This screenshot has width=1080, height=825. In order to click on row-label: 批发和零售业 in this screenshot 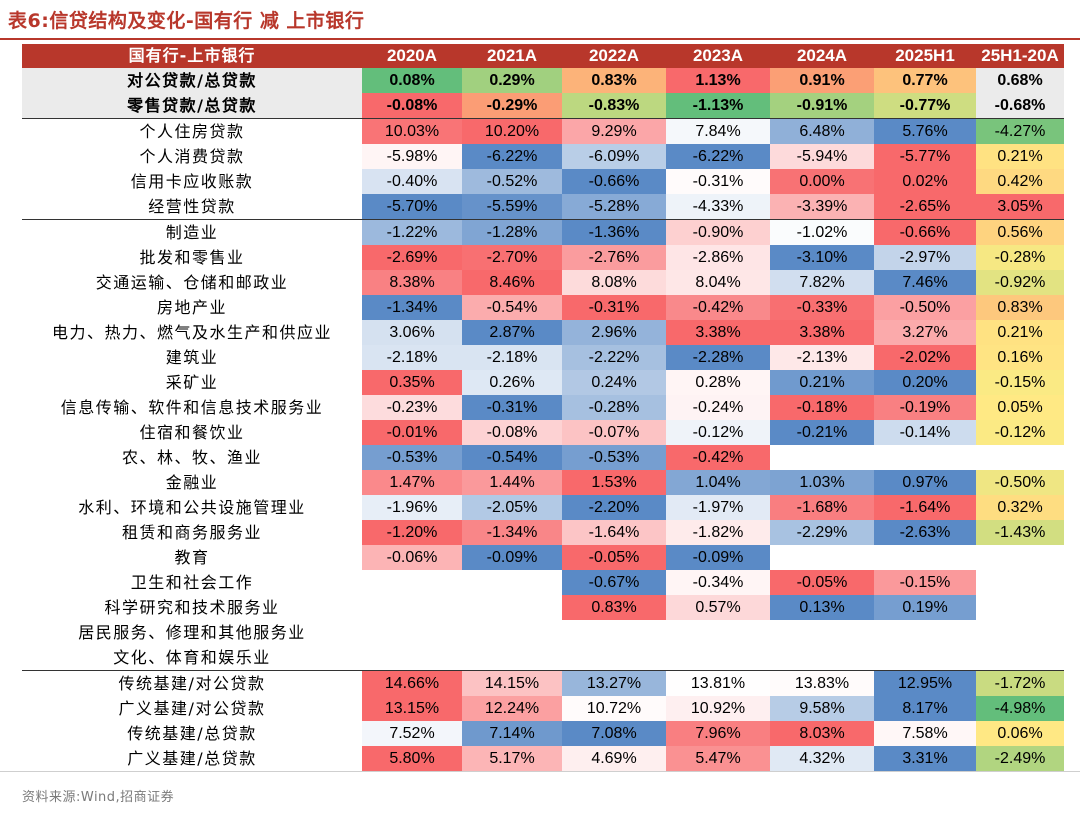, I will do `click(192, 257)`.